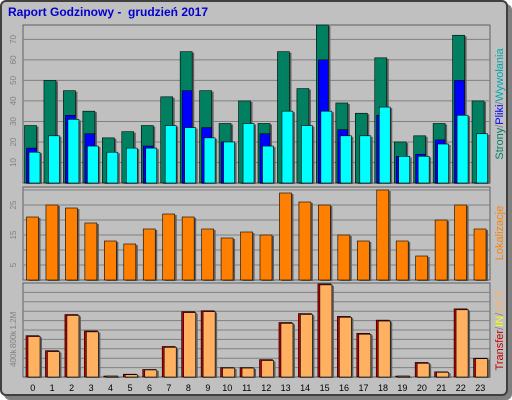  Describe the element at coordinates (149, 388) in the screenshot. I see `x-tick-label: 6` at that location.